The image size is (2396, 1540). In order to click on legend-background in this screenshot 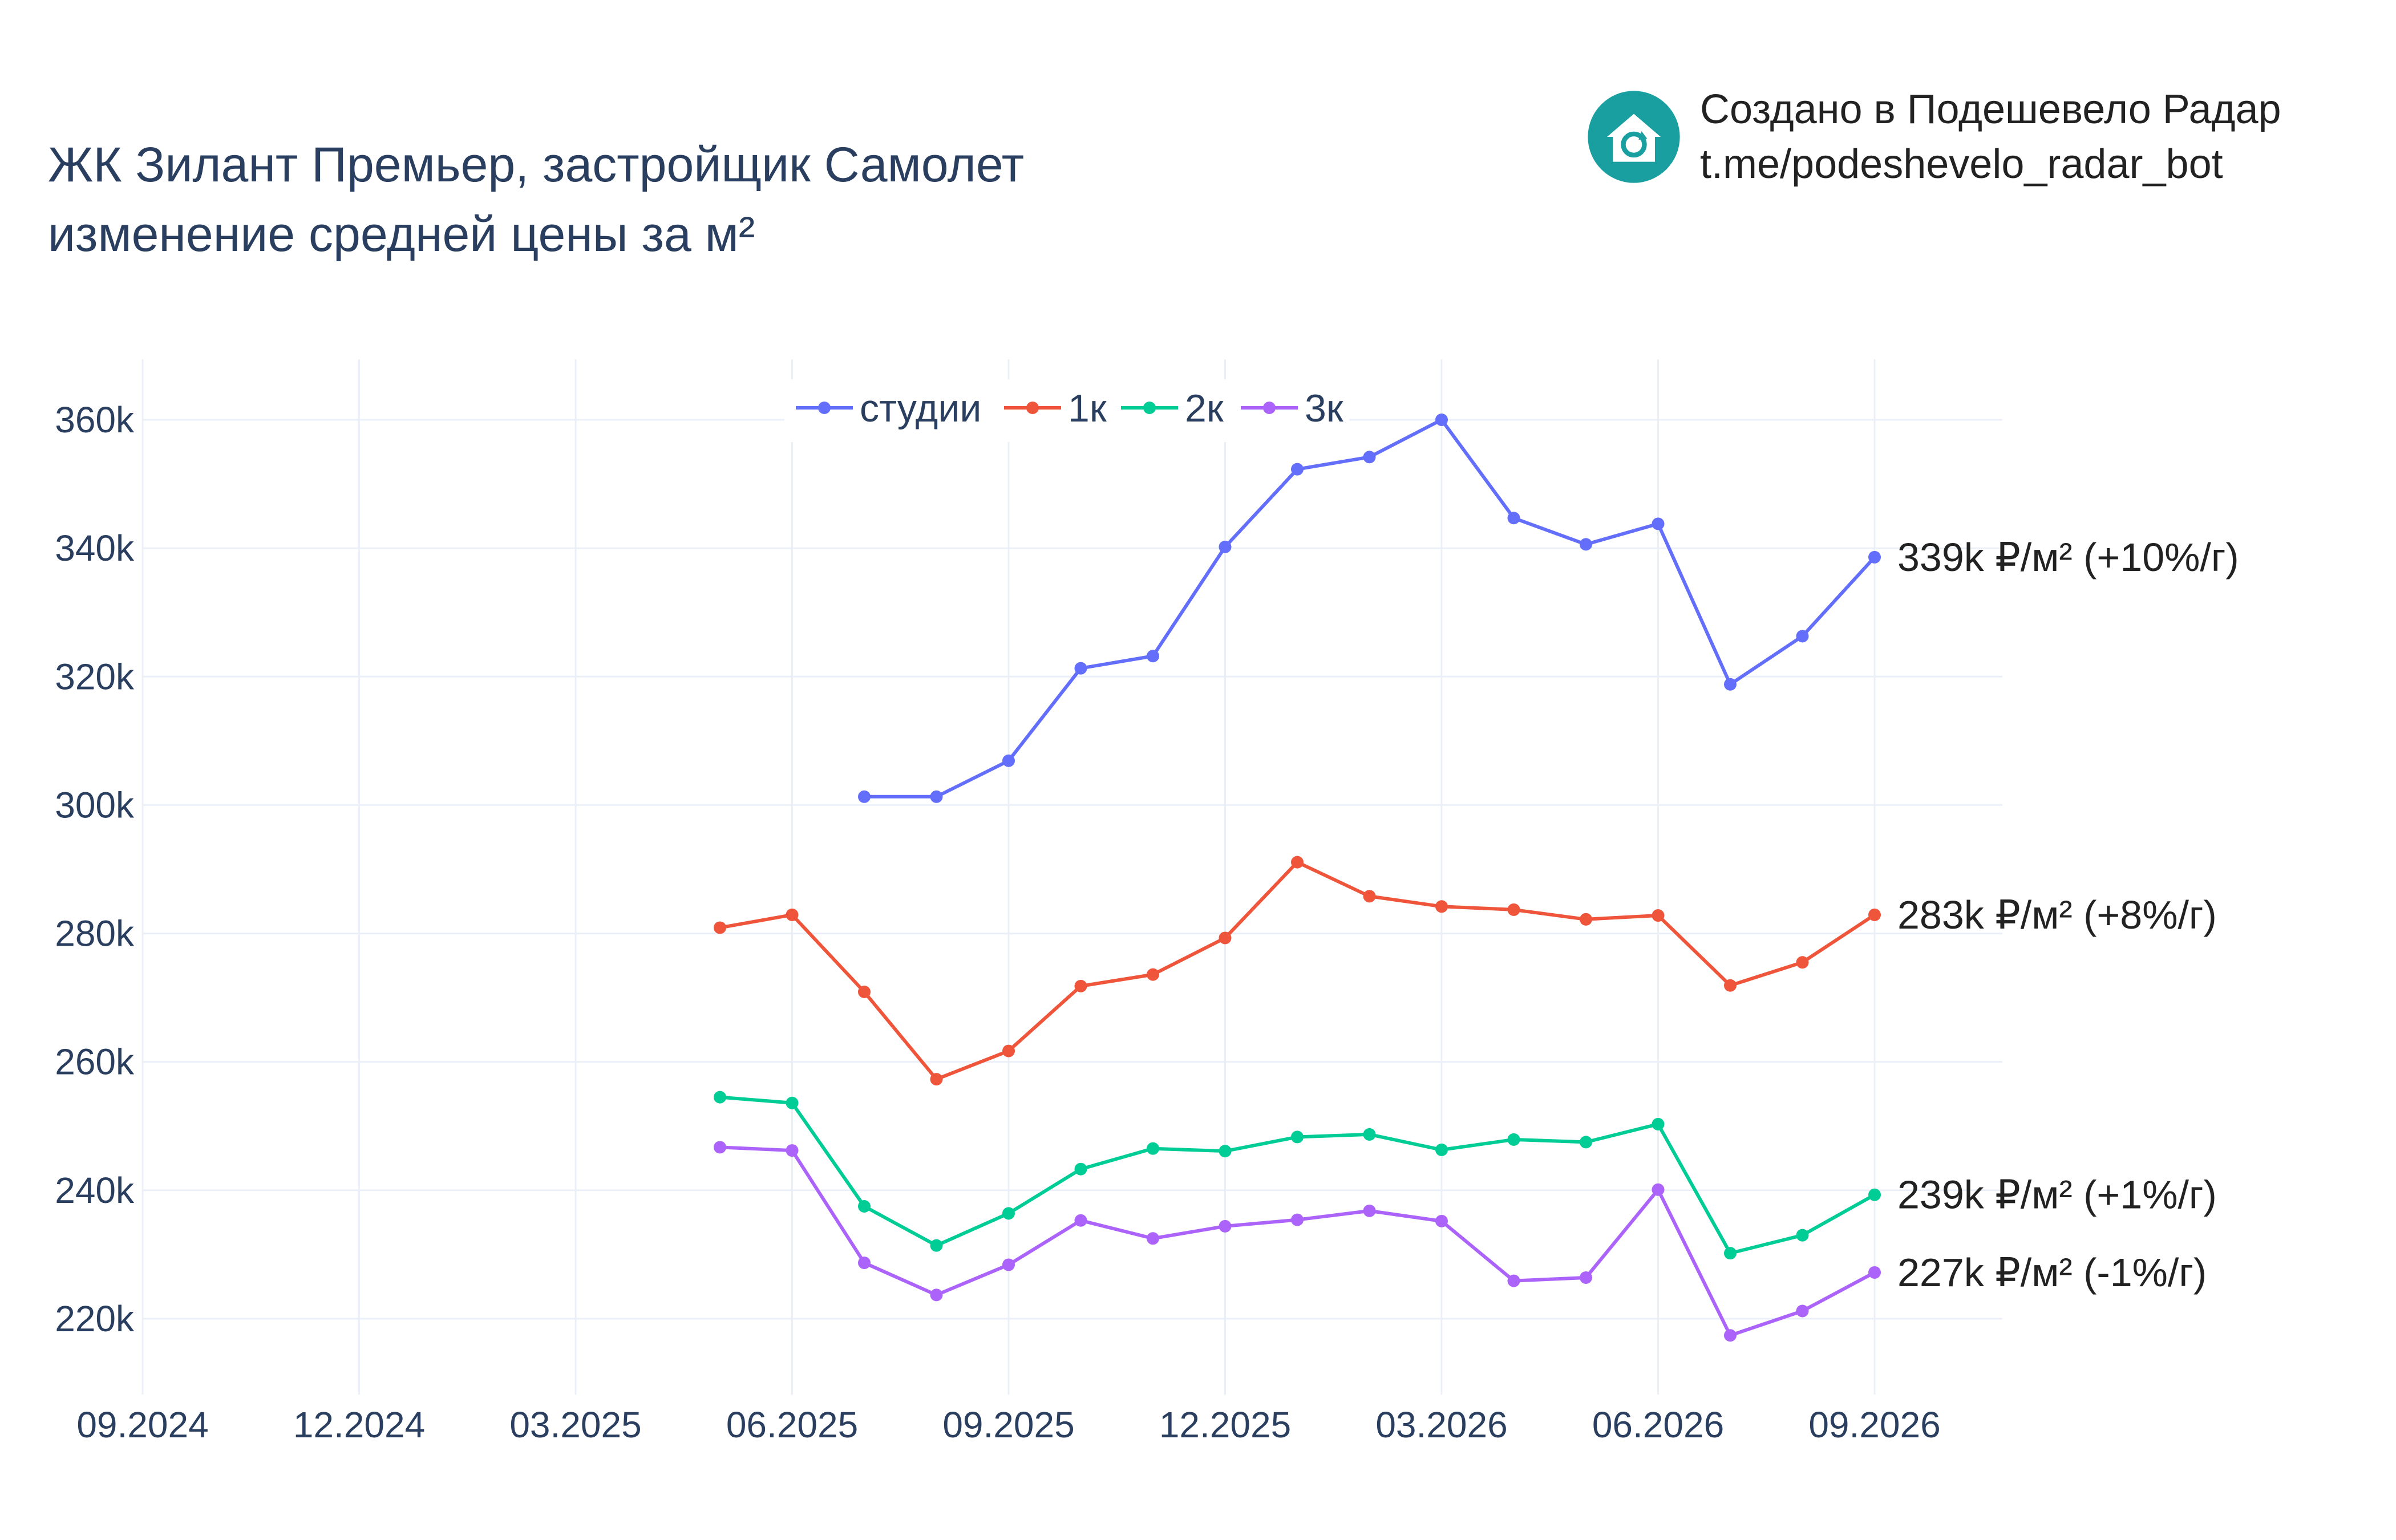, I will do `click(1066, 410)`.